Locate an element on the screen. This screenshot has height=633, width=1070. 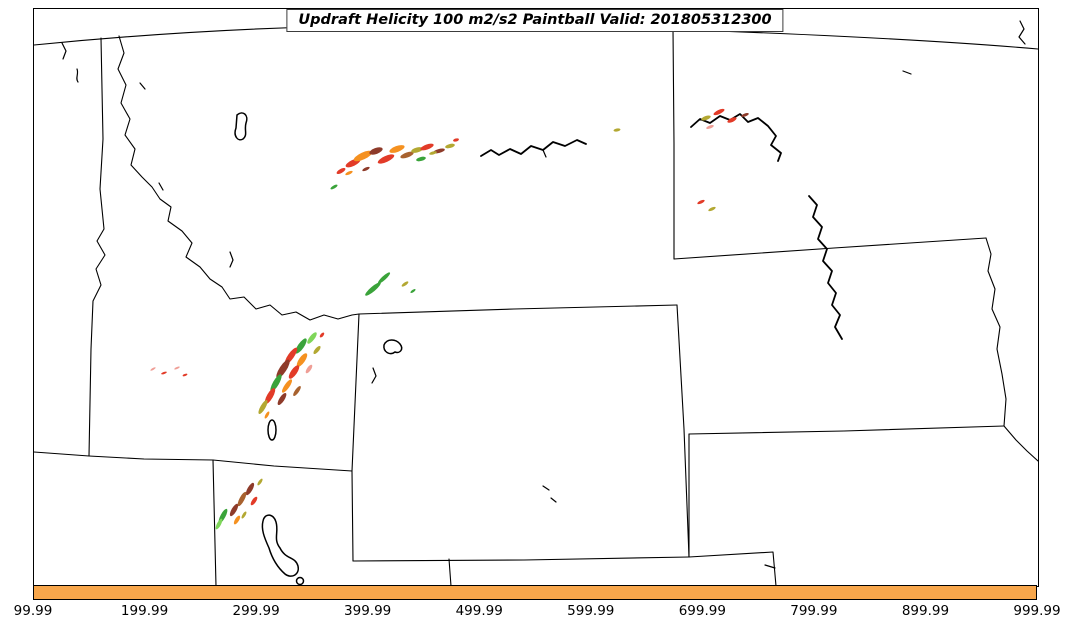
missouri-river-sd is located at coordinates (825, 267).